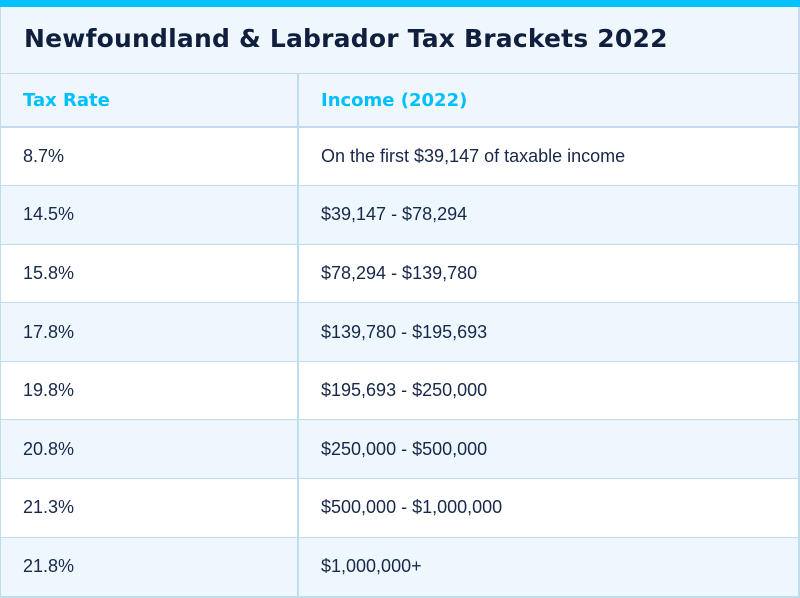 The image size is (800, 598). I want to click on income-cell: $195,693 - $250,000, so click(547, 391).